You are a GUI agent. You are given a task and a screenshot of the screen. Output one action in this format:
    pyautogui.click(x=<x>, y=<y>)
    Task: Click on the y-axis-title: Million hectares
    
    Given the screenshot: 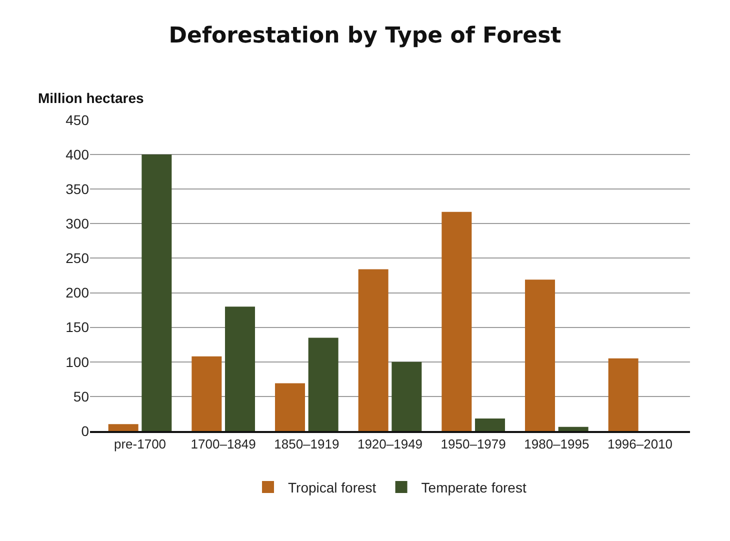 What is the action you would take?
    pyautogui.click(x=91, y=98)
    